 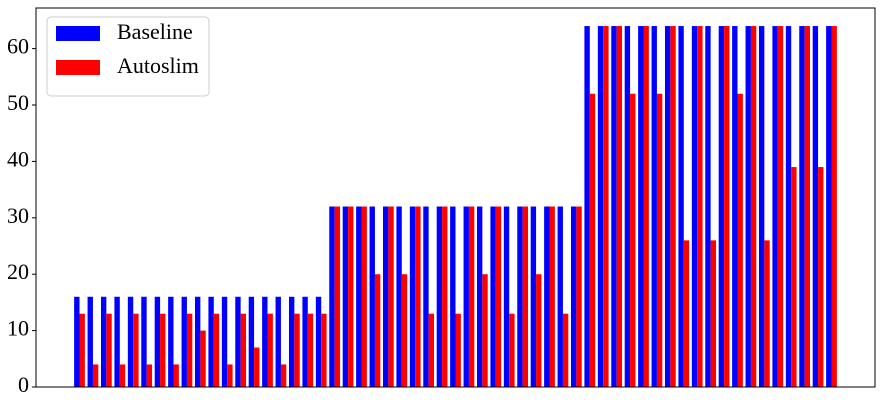 I want to click on y-tick-label: 10, so click(x=18, y=328).